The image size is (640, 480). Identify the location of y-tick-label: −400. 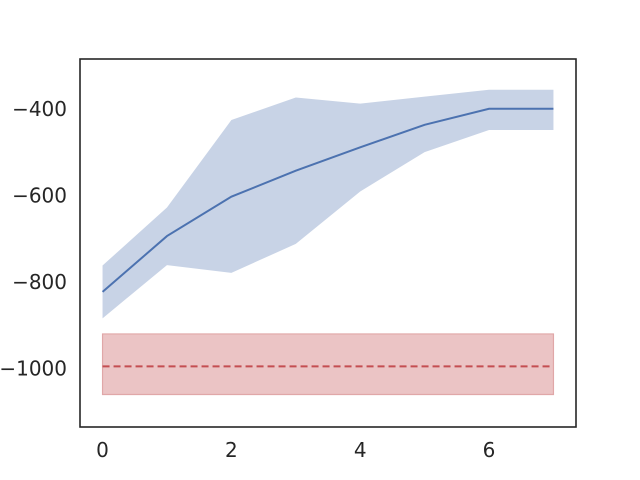
(39, 109).